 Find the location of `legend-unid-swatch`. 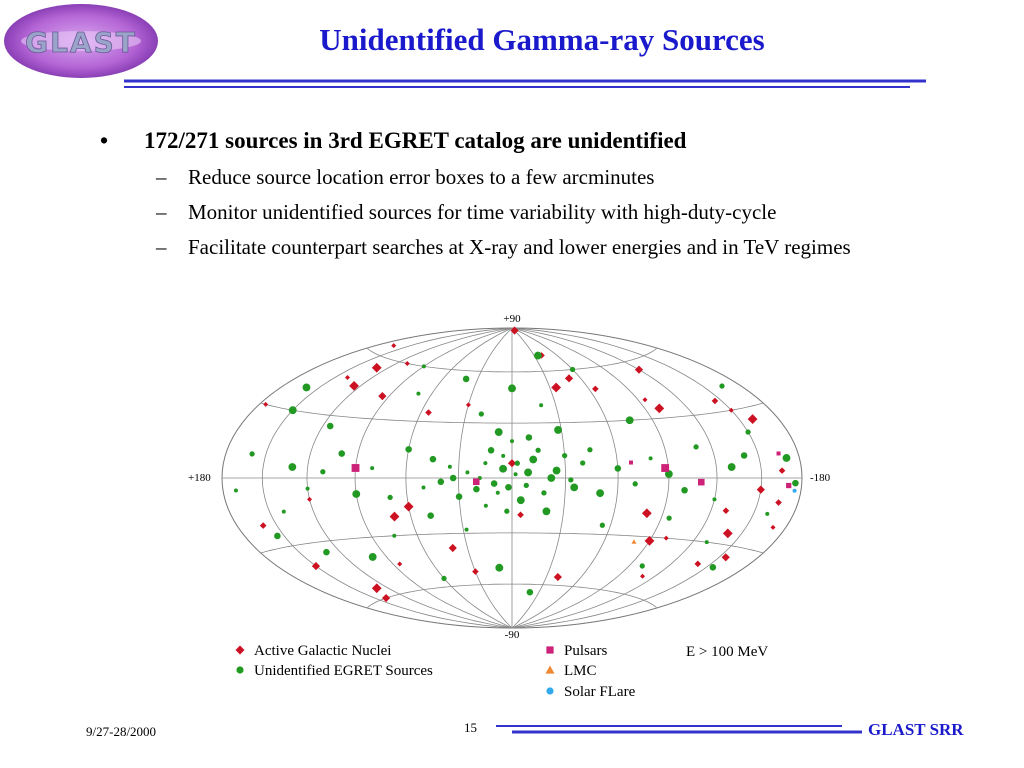

legend-unid-swatch is located at coordinates (240, 670).